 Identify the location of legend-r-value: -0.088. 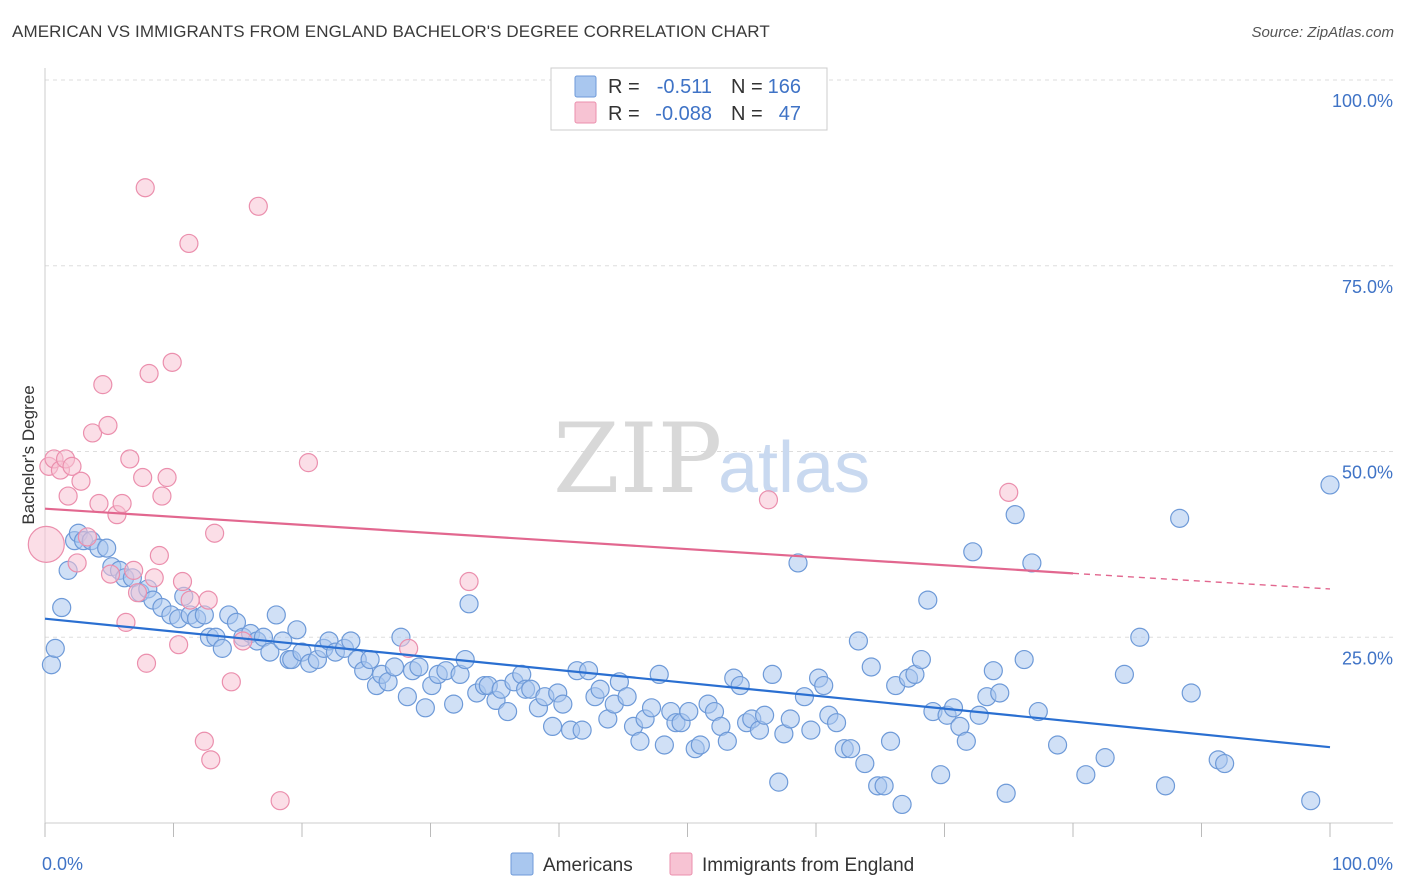
(683, 114).